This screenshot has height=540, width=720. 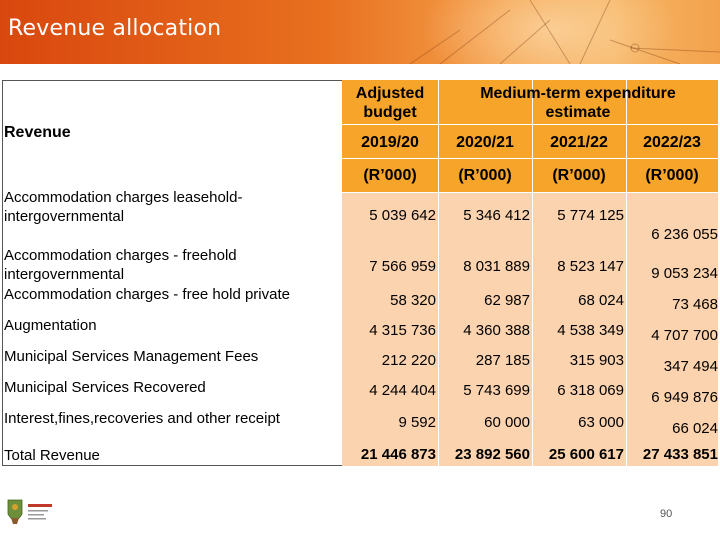 I want to click on year-header: 2021/22, so click(x=579, y=142).